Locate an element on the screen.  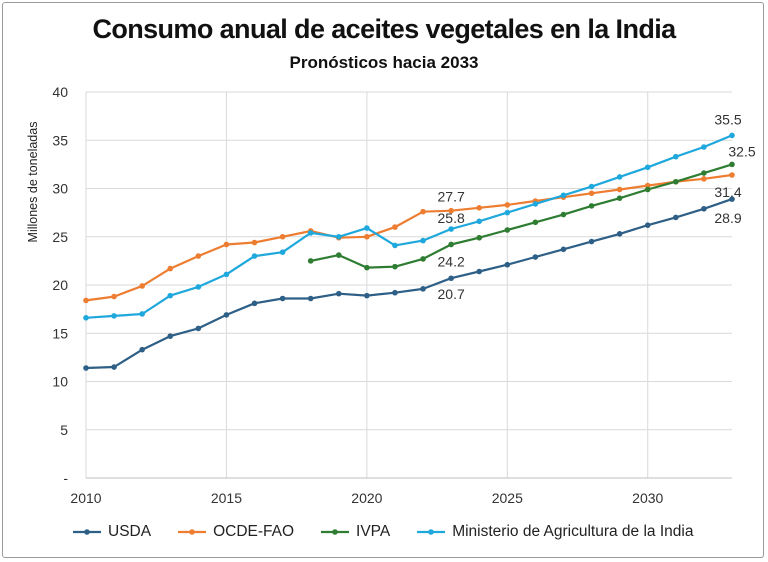
x-tick-label: 2020 is located at coordinates (366, 498).